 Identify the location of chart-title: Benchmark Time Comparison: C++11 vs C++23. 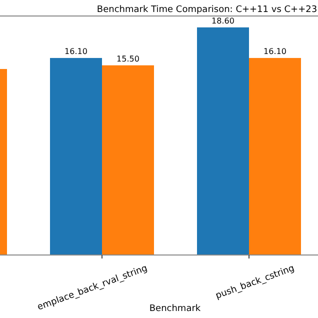
(207, 10).